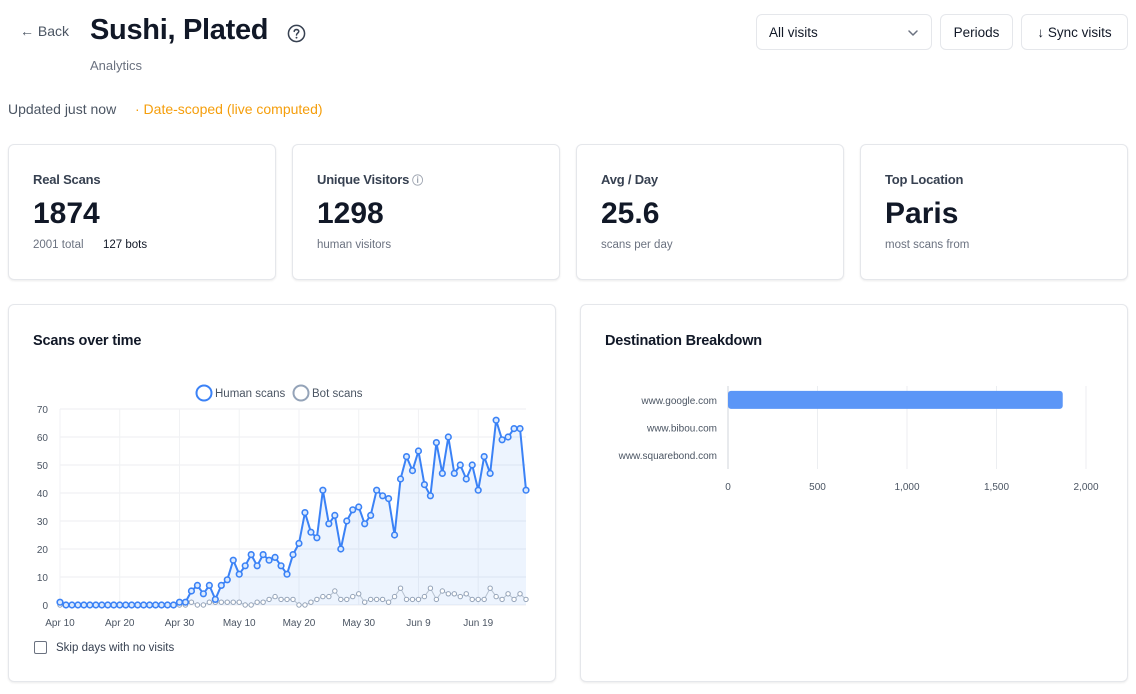  I want to click on stat-label: Real Scans, so click(67, 179).